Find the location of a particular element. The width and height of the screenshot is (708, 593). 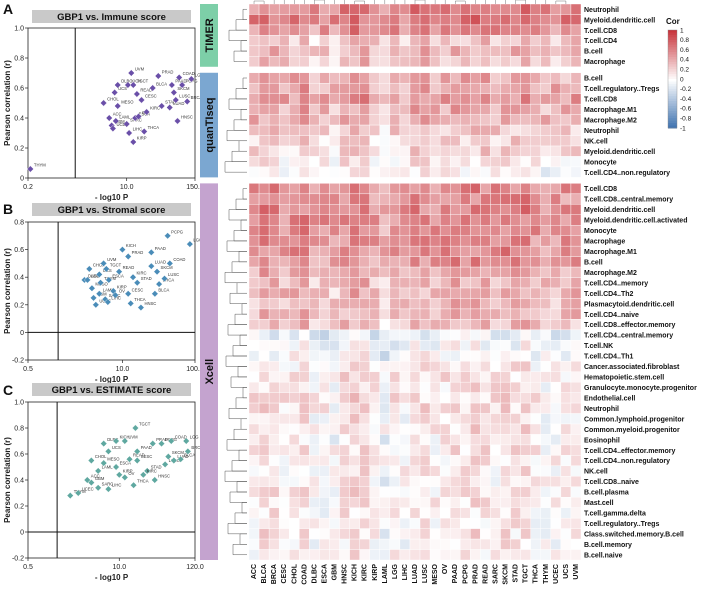

point-label: SKCM is located at coordinates (178, 452).